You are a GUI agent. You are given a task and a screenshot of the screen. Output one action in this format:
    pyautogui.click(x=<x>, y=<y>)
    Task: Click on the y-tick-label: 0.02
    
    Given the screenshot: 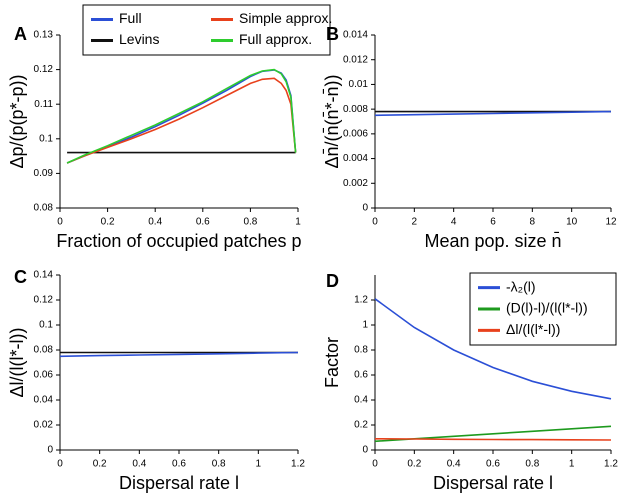 What is the action you would take?
    pyautogui.click(x=44, y=425)
    